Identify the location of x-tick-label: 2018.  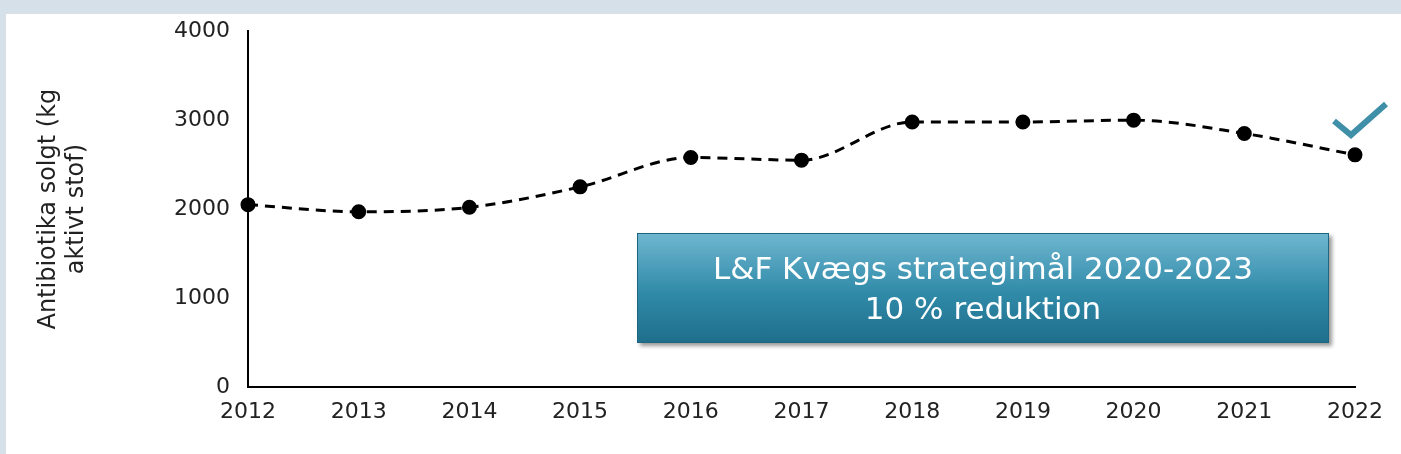
(912, 410).